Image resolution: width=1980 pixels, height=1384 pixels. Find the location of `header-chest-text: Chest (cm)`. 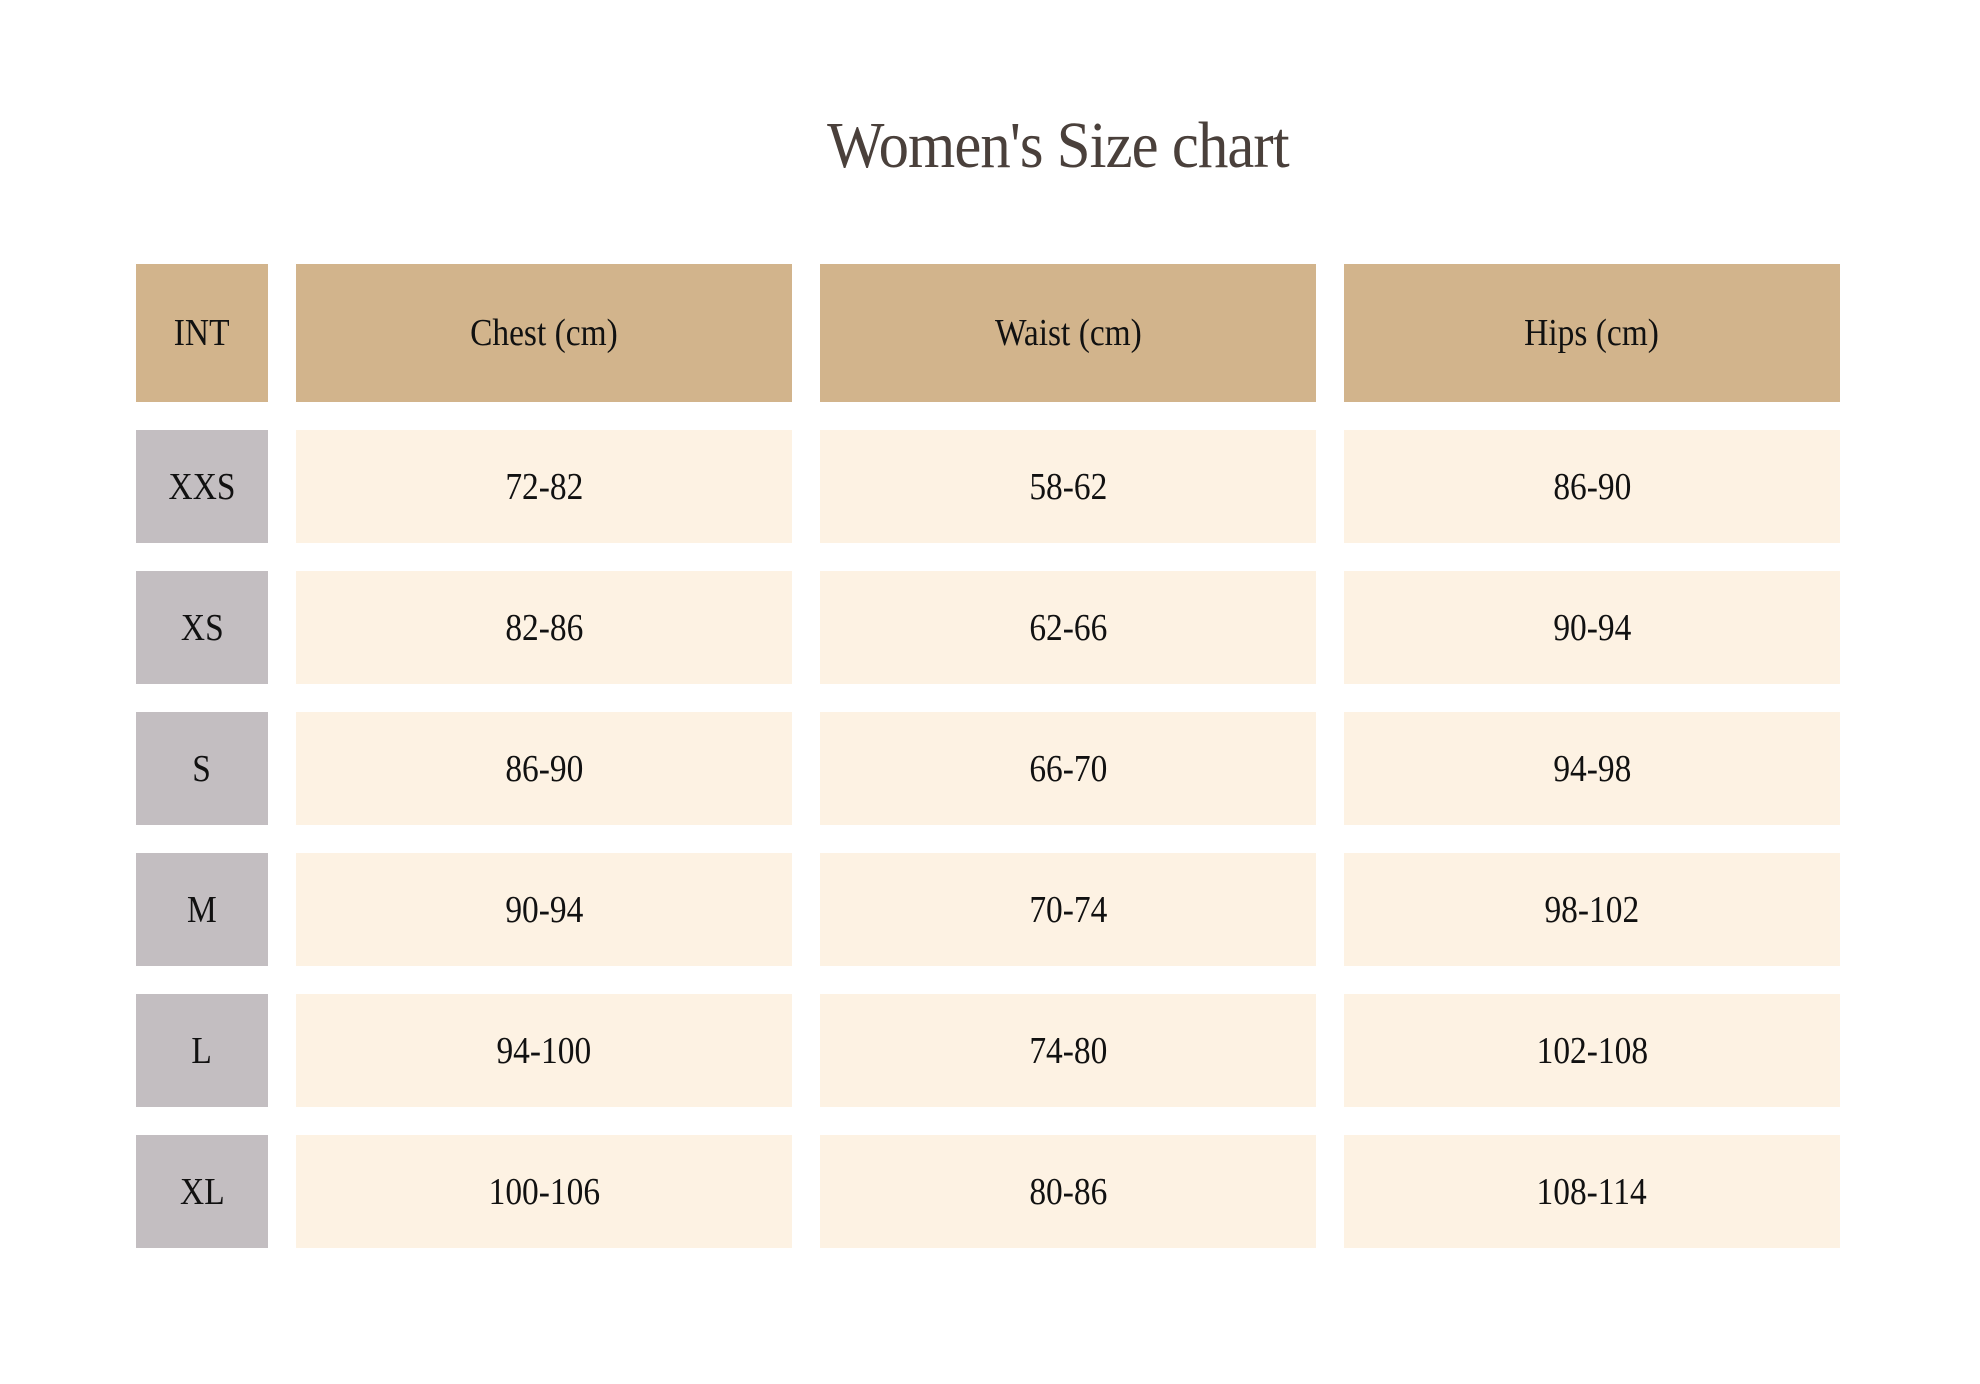

header-chest-text: Chest (cm) is located at coordinates (544, 333).